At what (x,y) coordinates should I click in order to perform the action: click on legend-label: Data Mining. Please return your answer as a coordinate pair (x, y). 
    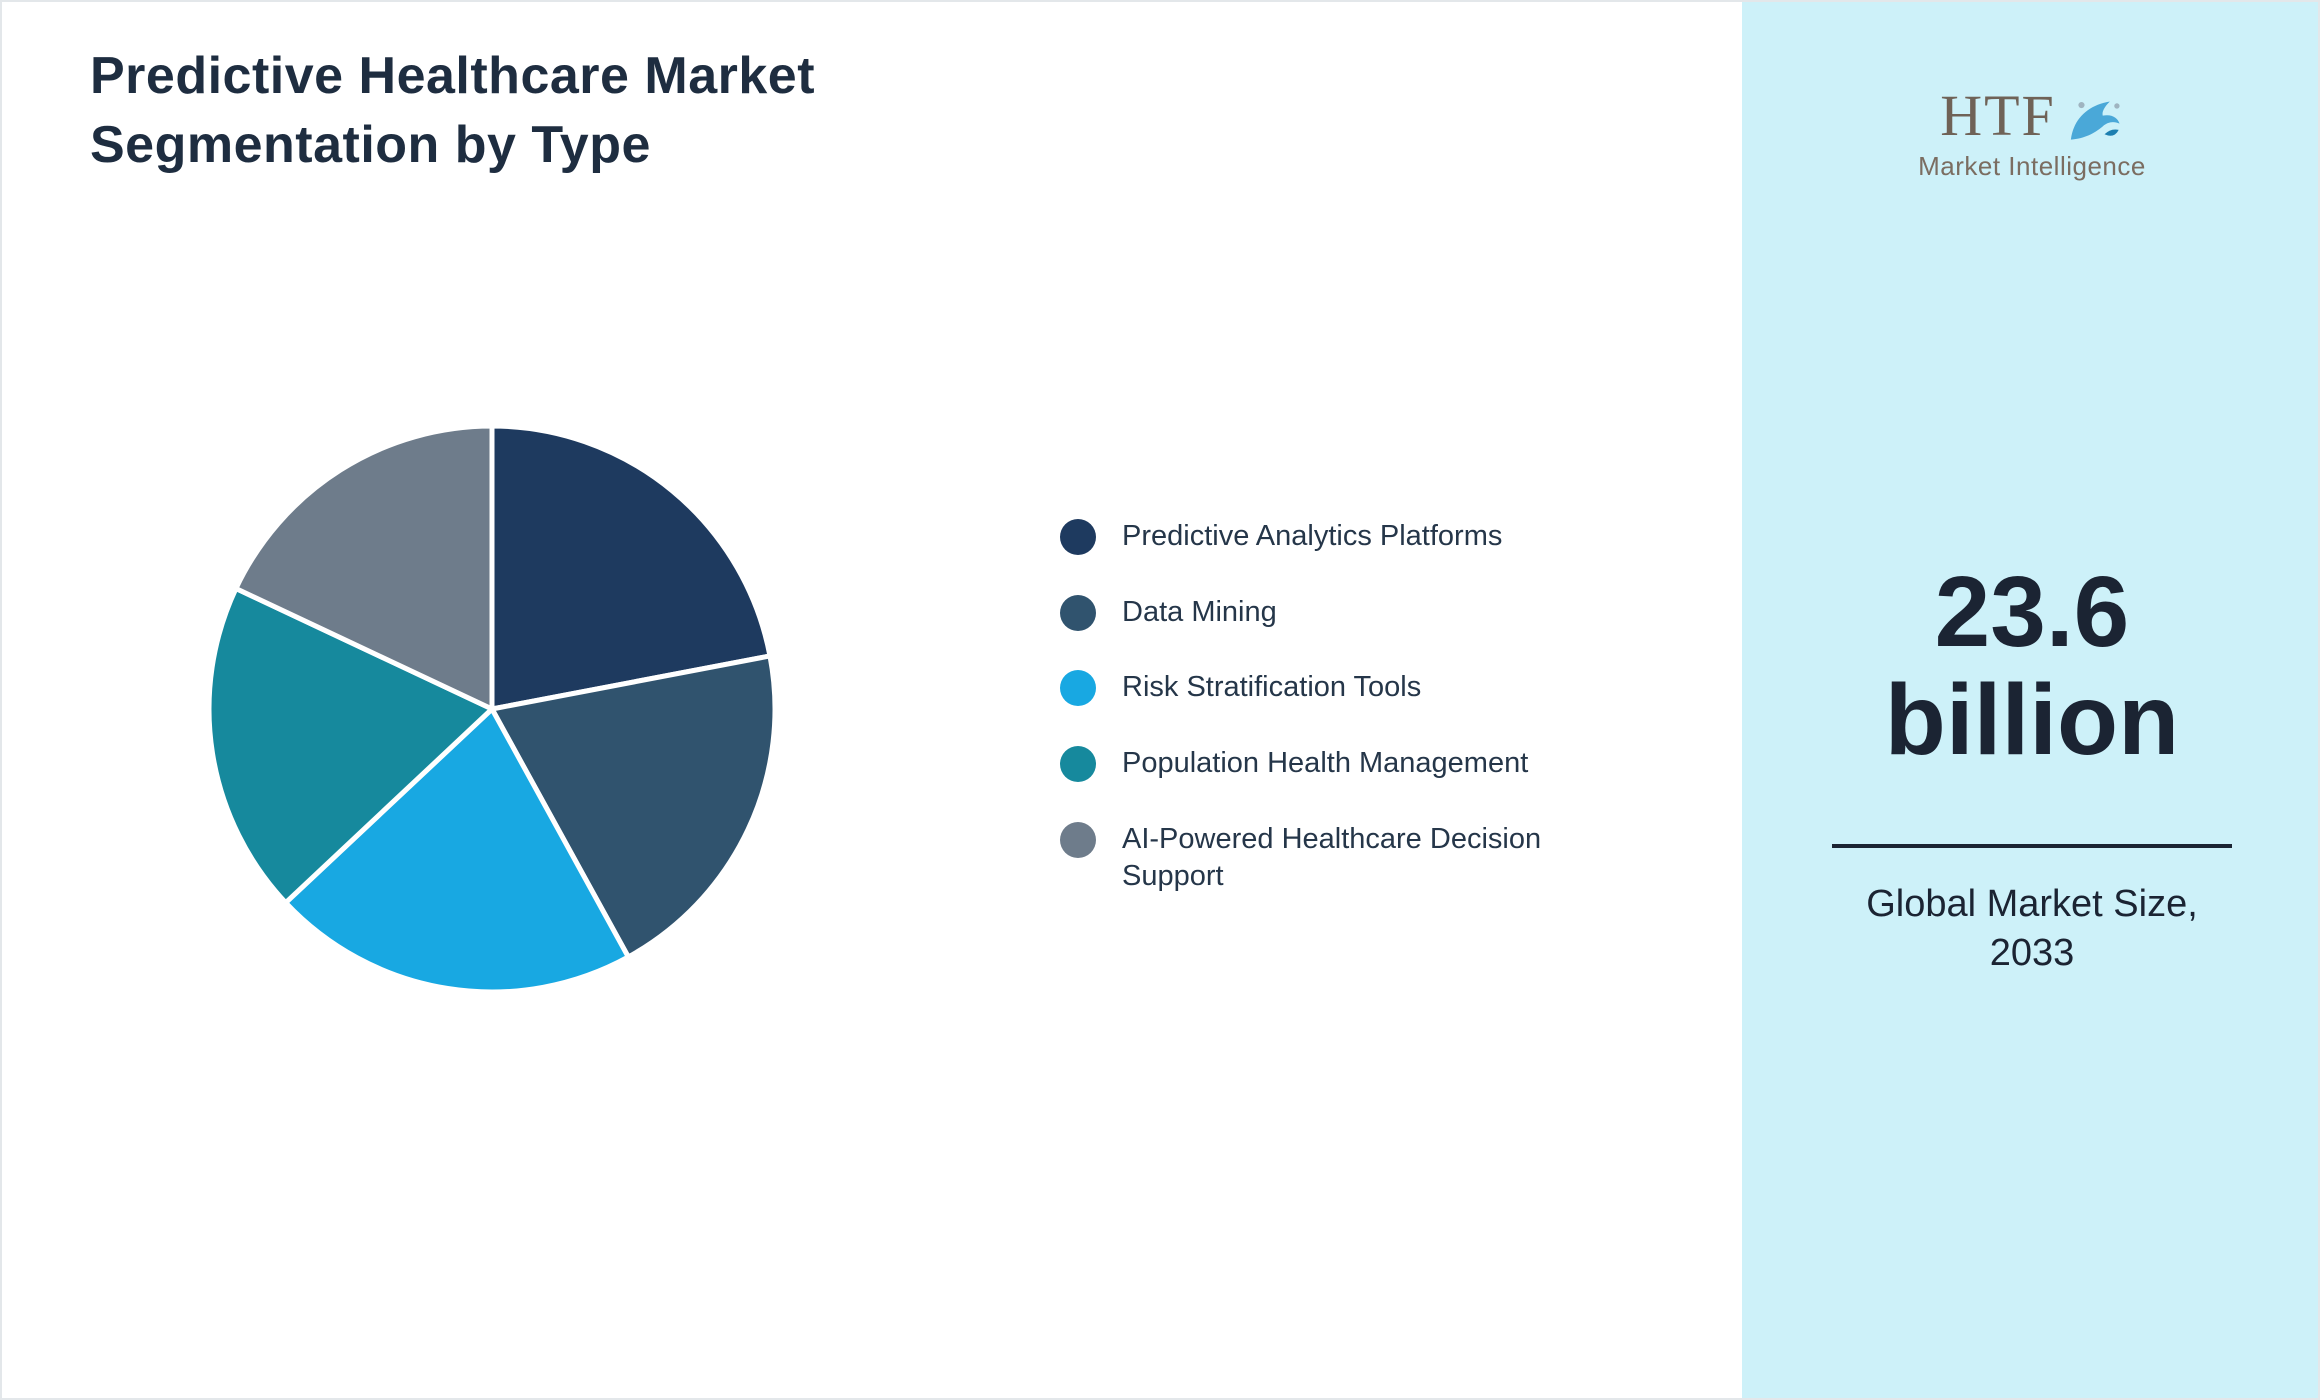
    Looking at the image, I should click on (1199, 611).